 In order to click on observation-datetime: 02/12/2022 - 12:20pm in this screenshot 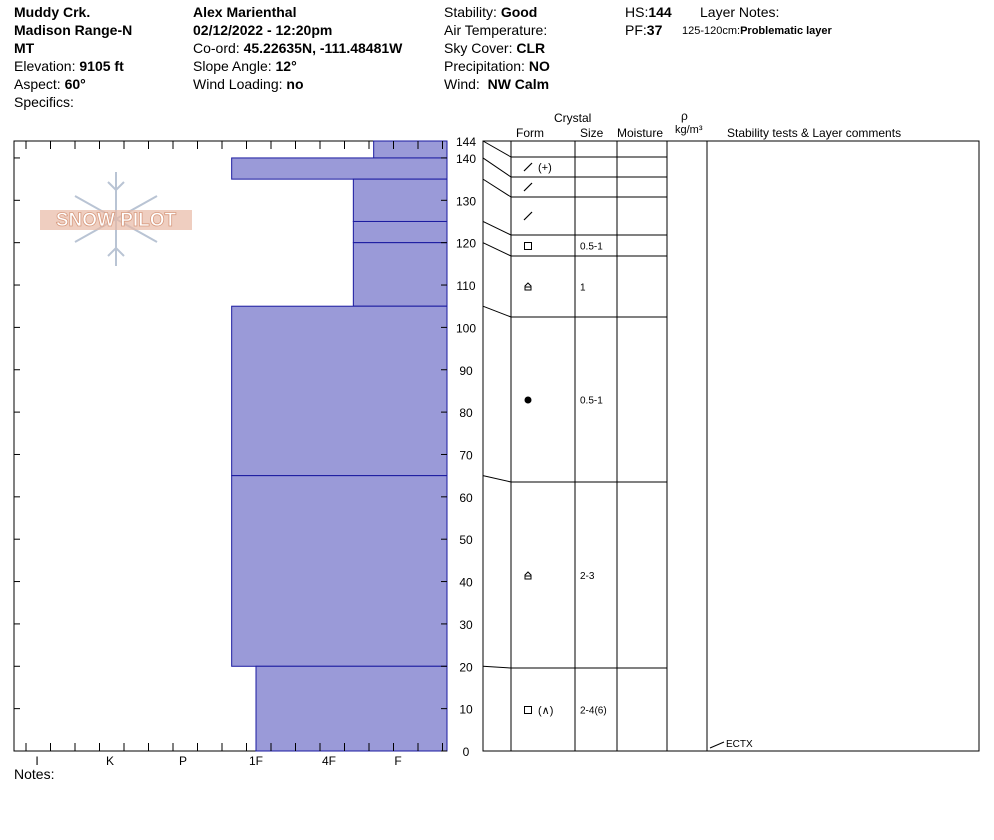, I will do `click(263, 30)`.